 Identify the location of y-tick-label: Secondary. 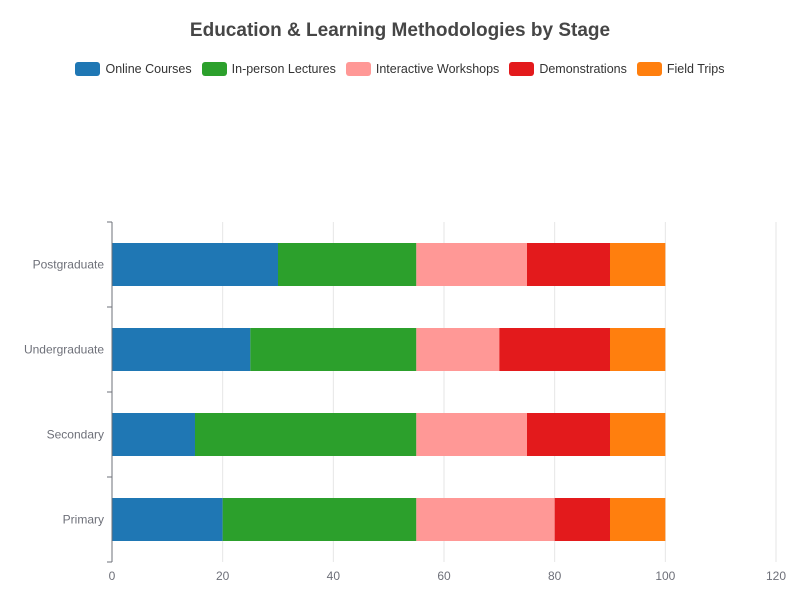
(75, 435).